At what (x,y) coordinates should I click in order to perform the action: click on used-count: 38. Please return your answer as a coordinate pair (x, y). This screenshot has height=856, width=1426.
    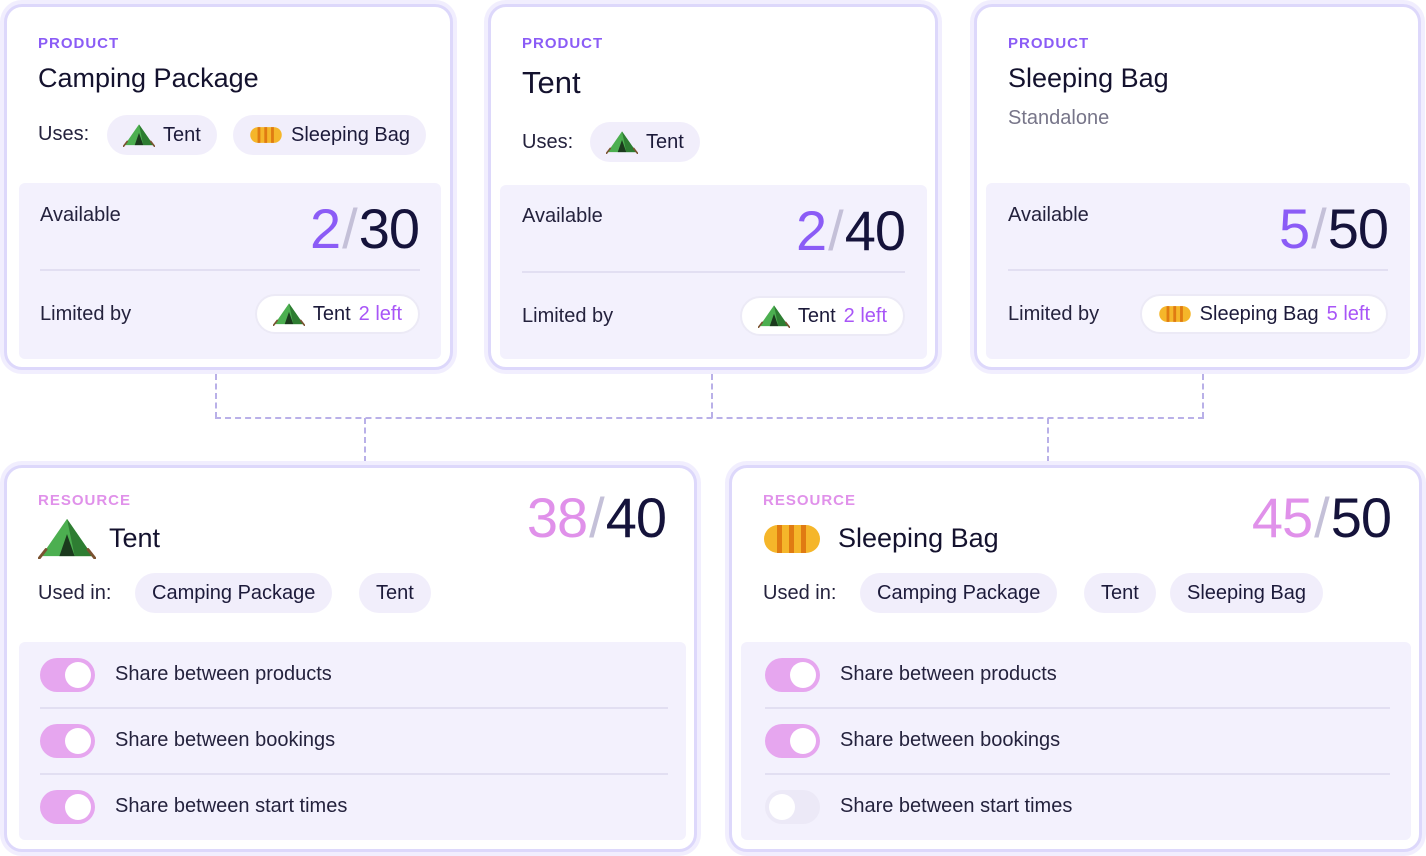
    Looking at the image, I should click on (557, 517).